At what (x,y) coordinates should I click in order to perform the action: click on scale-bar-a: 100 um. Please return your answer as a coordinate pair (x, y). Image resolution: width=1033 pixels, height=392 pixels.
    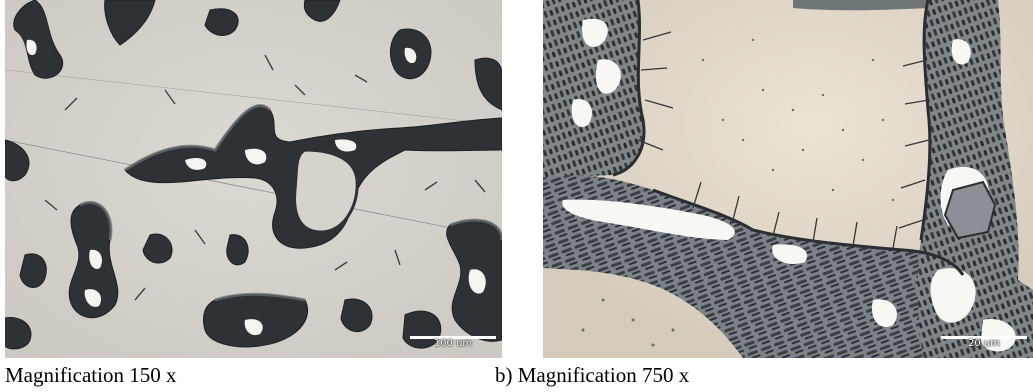
    Looking at the image, I should click on (453, 343).